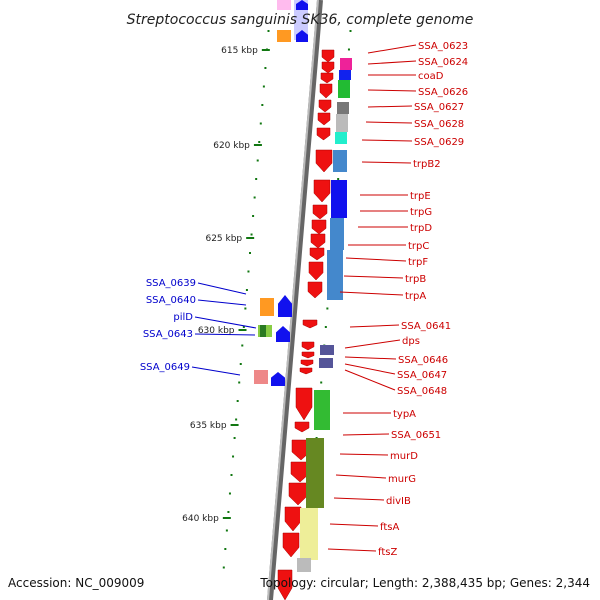 The height and width of the screenshot is (600, 600). What do you see at coordinates (420, 196) in the screenshot?
I see `right-gene-label: trpE` at bounding box center [420, 196].